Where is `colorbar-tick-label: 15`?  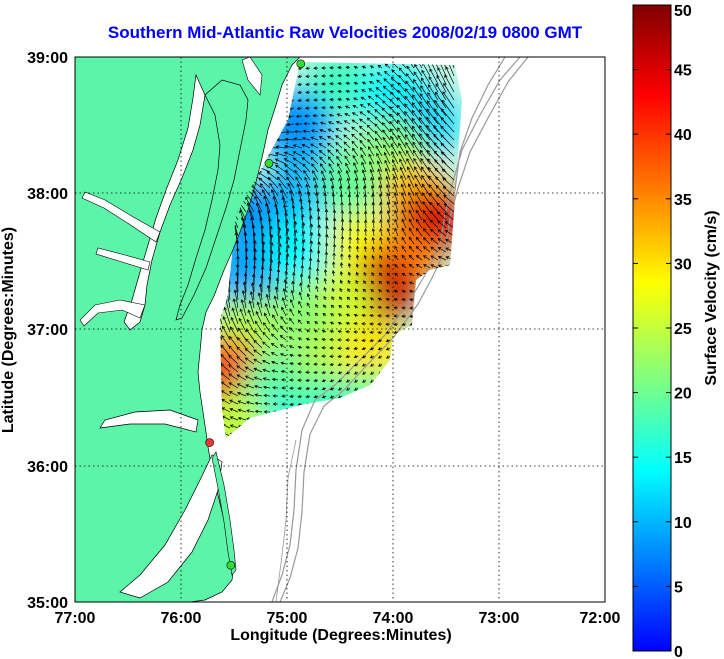 colorbar-tick-label: 15 is located at coordinates (683, 458).